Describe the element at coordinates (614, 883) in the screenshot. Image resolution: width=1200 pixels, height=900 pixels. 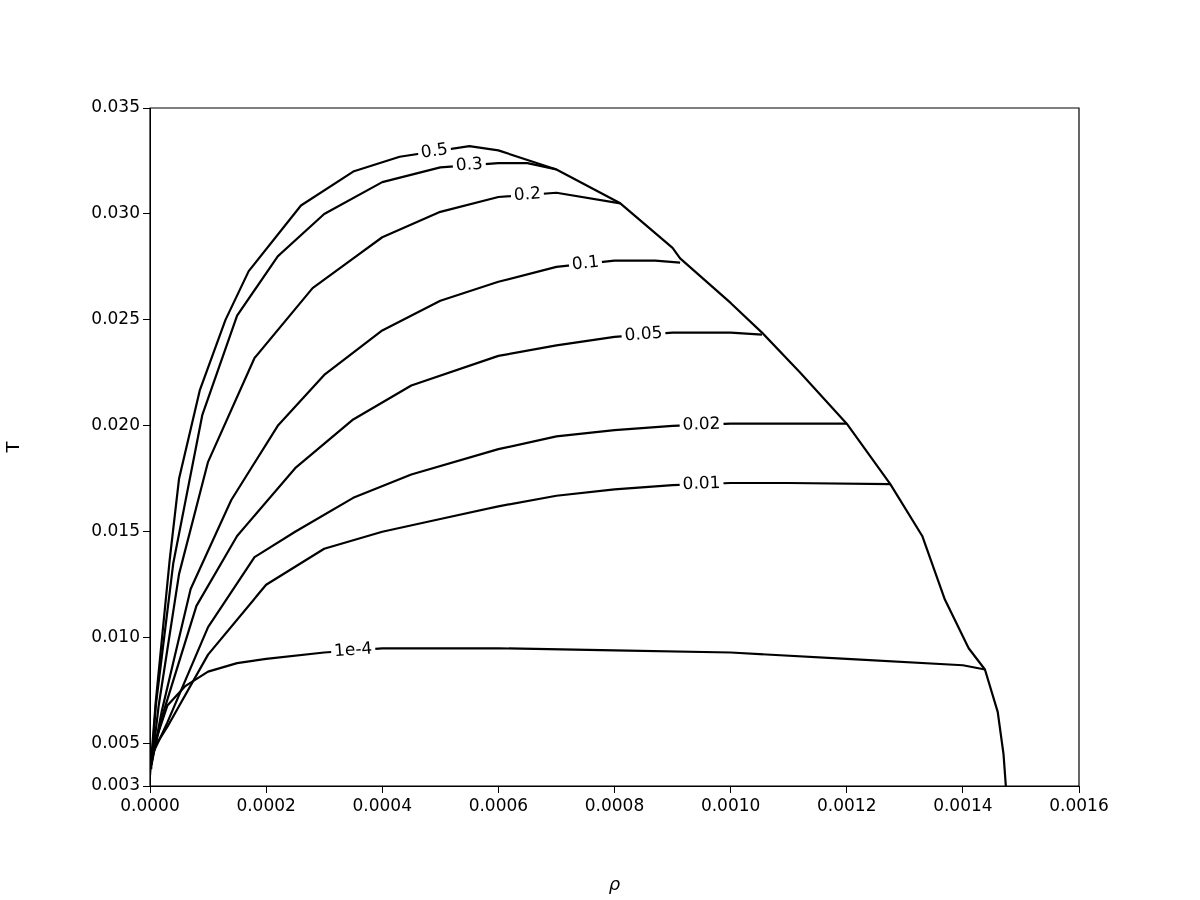
I see `x-axis-title: ρ` at that location.